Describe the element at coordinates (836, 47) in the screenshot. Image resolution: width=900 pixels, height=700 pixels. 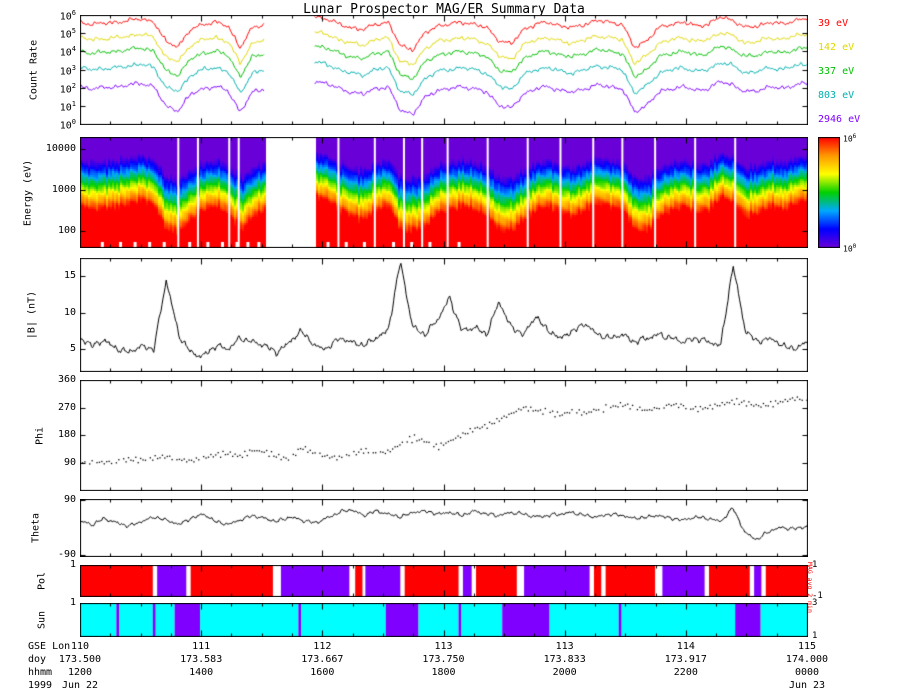
I see `legend-item-142-ev: 142 eV` at that location.